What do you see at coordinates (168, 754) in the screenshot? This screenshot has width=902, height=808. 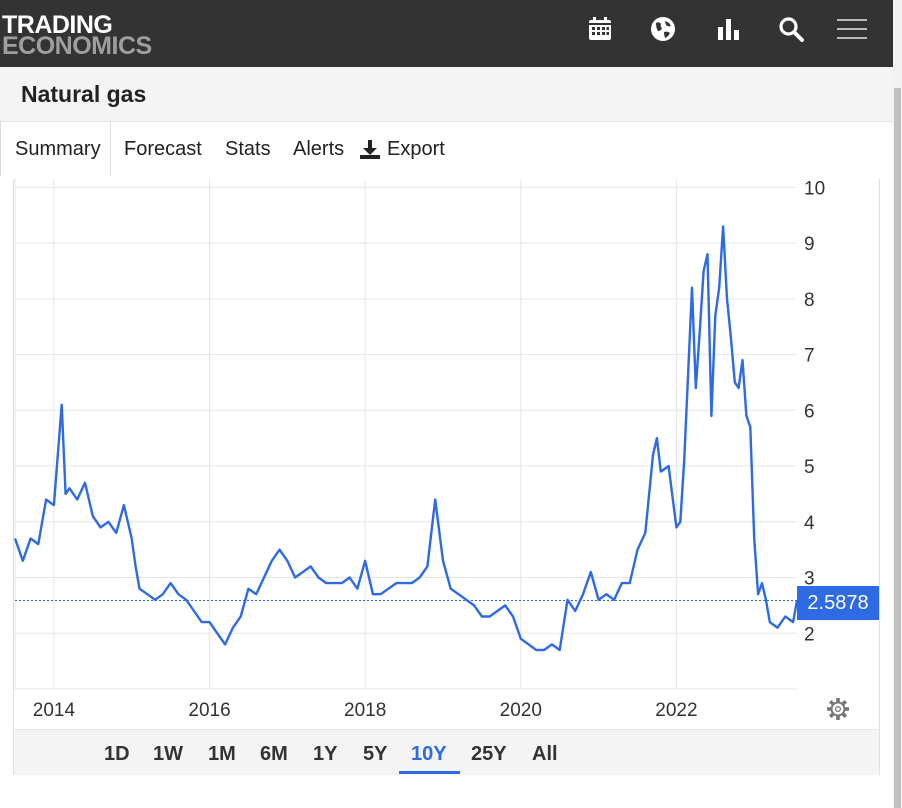 I see `period-1w: 1W` at bounding box center [168, 754].